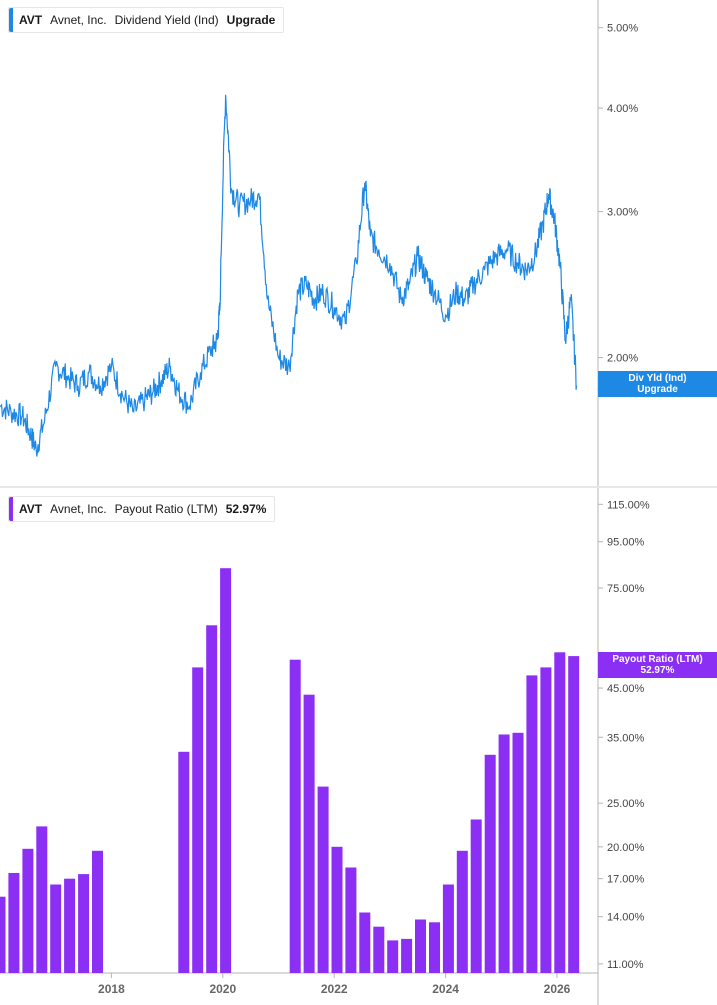  What do you see at coordinates (657, 670) in the screenshot?
I see `tag-value: 52.97%` at bounding box center [657, 670].